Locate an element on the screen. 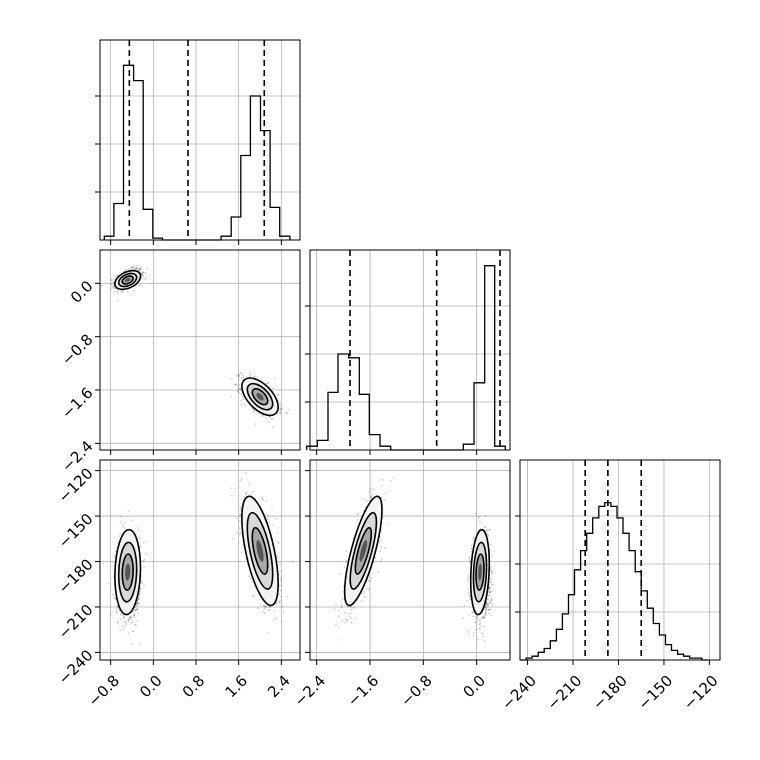 Image resolution: width=760 pixels, height=760 pixels. tick-label-x: 0.0 is located at coordinates (474, 687).